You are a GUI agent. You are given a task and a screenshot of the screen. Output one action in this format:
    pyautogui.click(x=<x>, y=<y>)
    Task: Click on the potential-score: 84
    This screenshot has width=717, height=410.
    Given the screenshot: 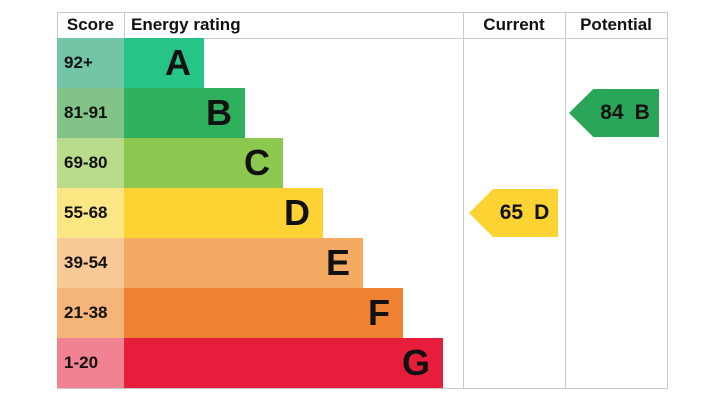 What is the action you would take?
    pyautogui.click(x=612, y=112)
    